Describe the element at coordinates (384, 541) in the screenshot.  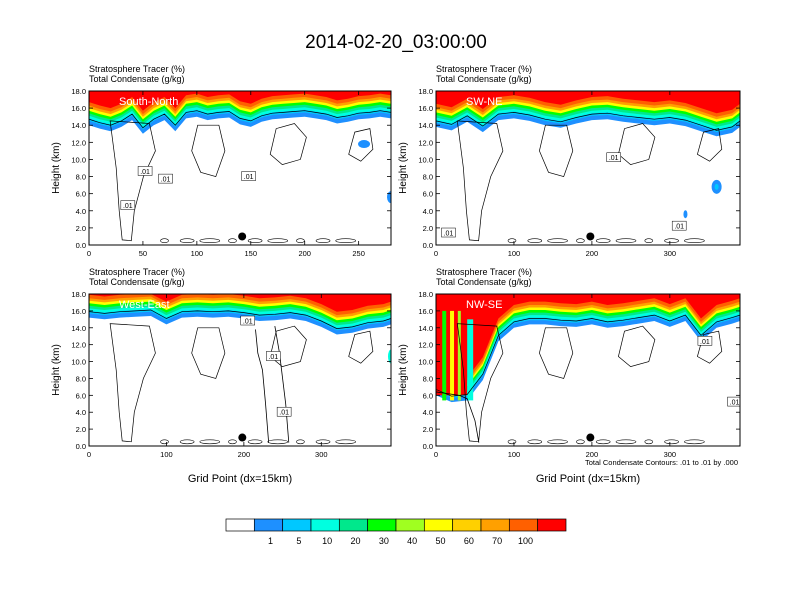
I see `colorbar-label: 30` at that location.